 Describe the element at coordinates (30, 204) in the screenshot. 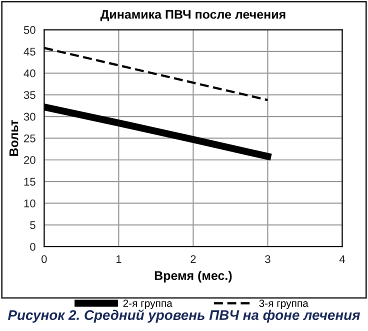

I see `y-tick-label: 10` at that location.